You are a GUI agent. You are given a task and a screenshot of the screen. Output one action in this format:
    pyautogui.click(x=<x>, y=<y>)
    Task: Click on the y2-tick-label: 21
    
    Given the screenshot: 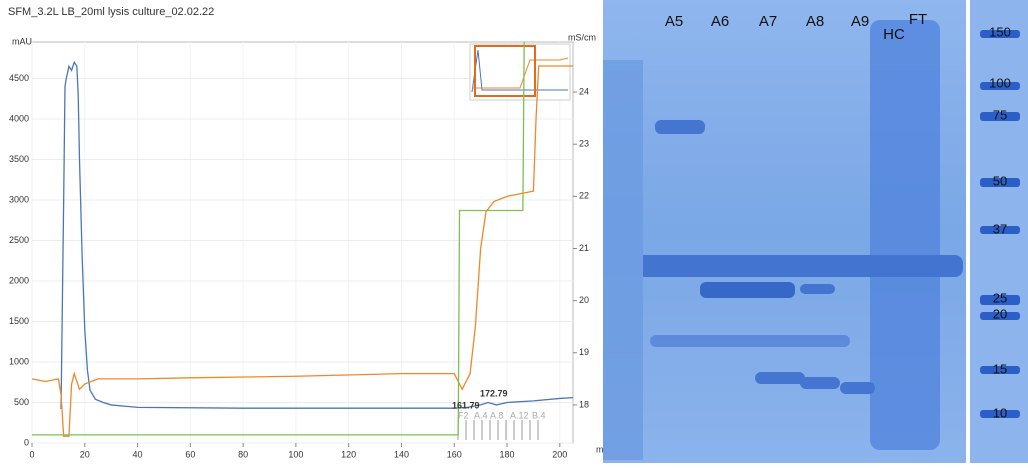 What is the action you would take?
    pyautogui.click(x=584, y=248)
    